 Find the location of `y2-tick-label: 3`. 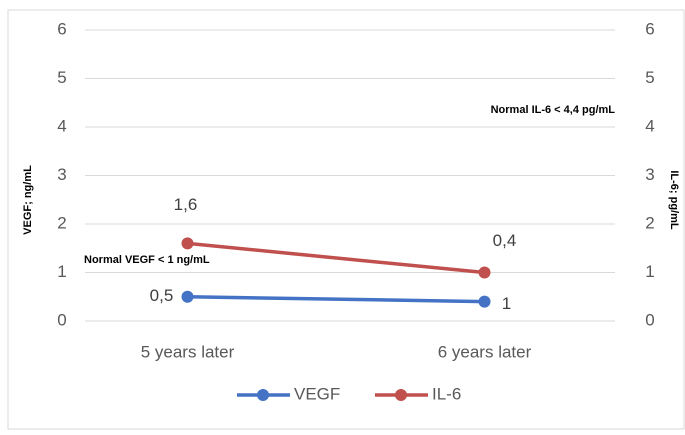

y2-tick-label: 3 is located at coordinates (649, 174).